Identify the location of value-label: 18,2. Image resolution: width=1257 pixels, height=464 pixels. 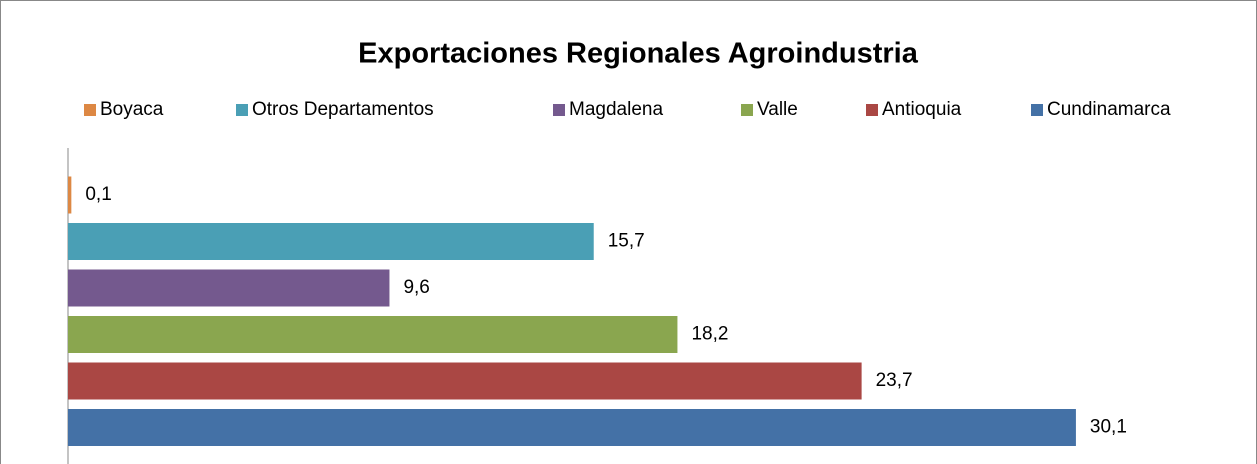
(709, 334).